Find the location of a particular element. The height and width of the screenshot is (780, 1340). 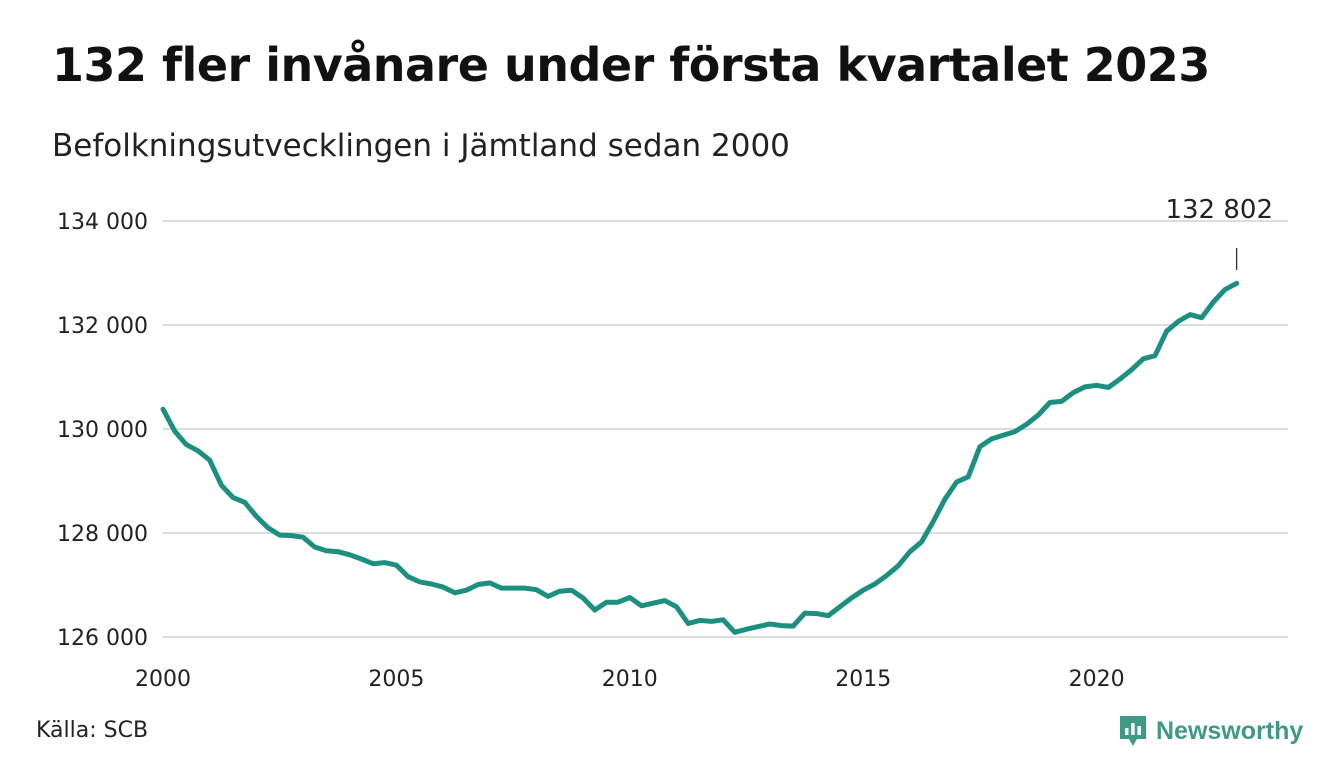

x-tick-label: 2020 is located at coordinates (1097, 679).